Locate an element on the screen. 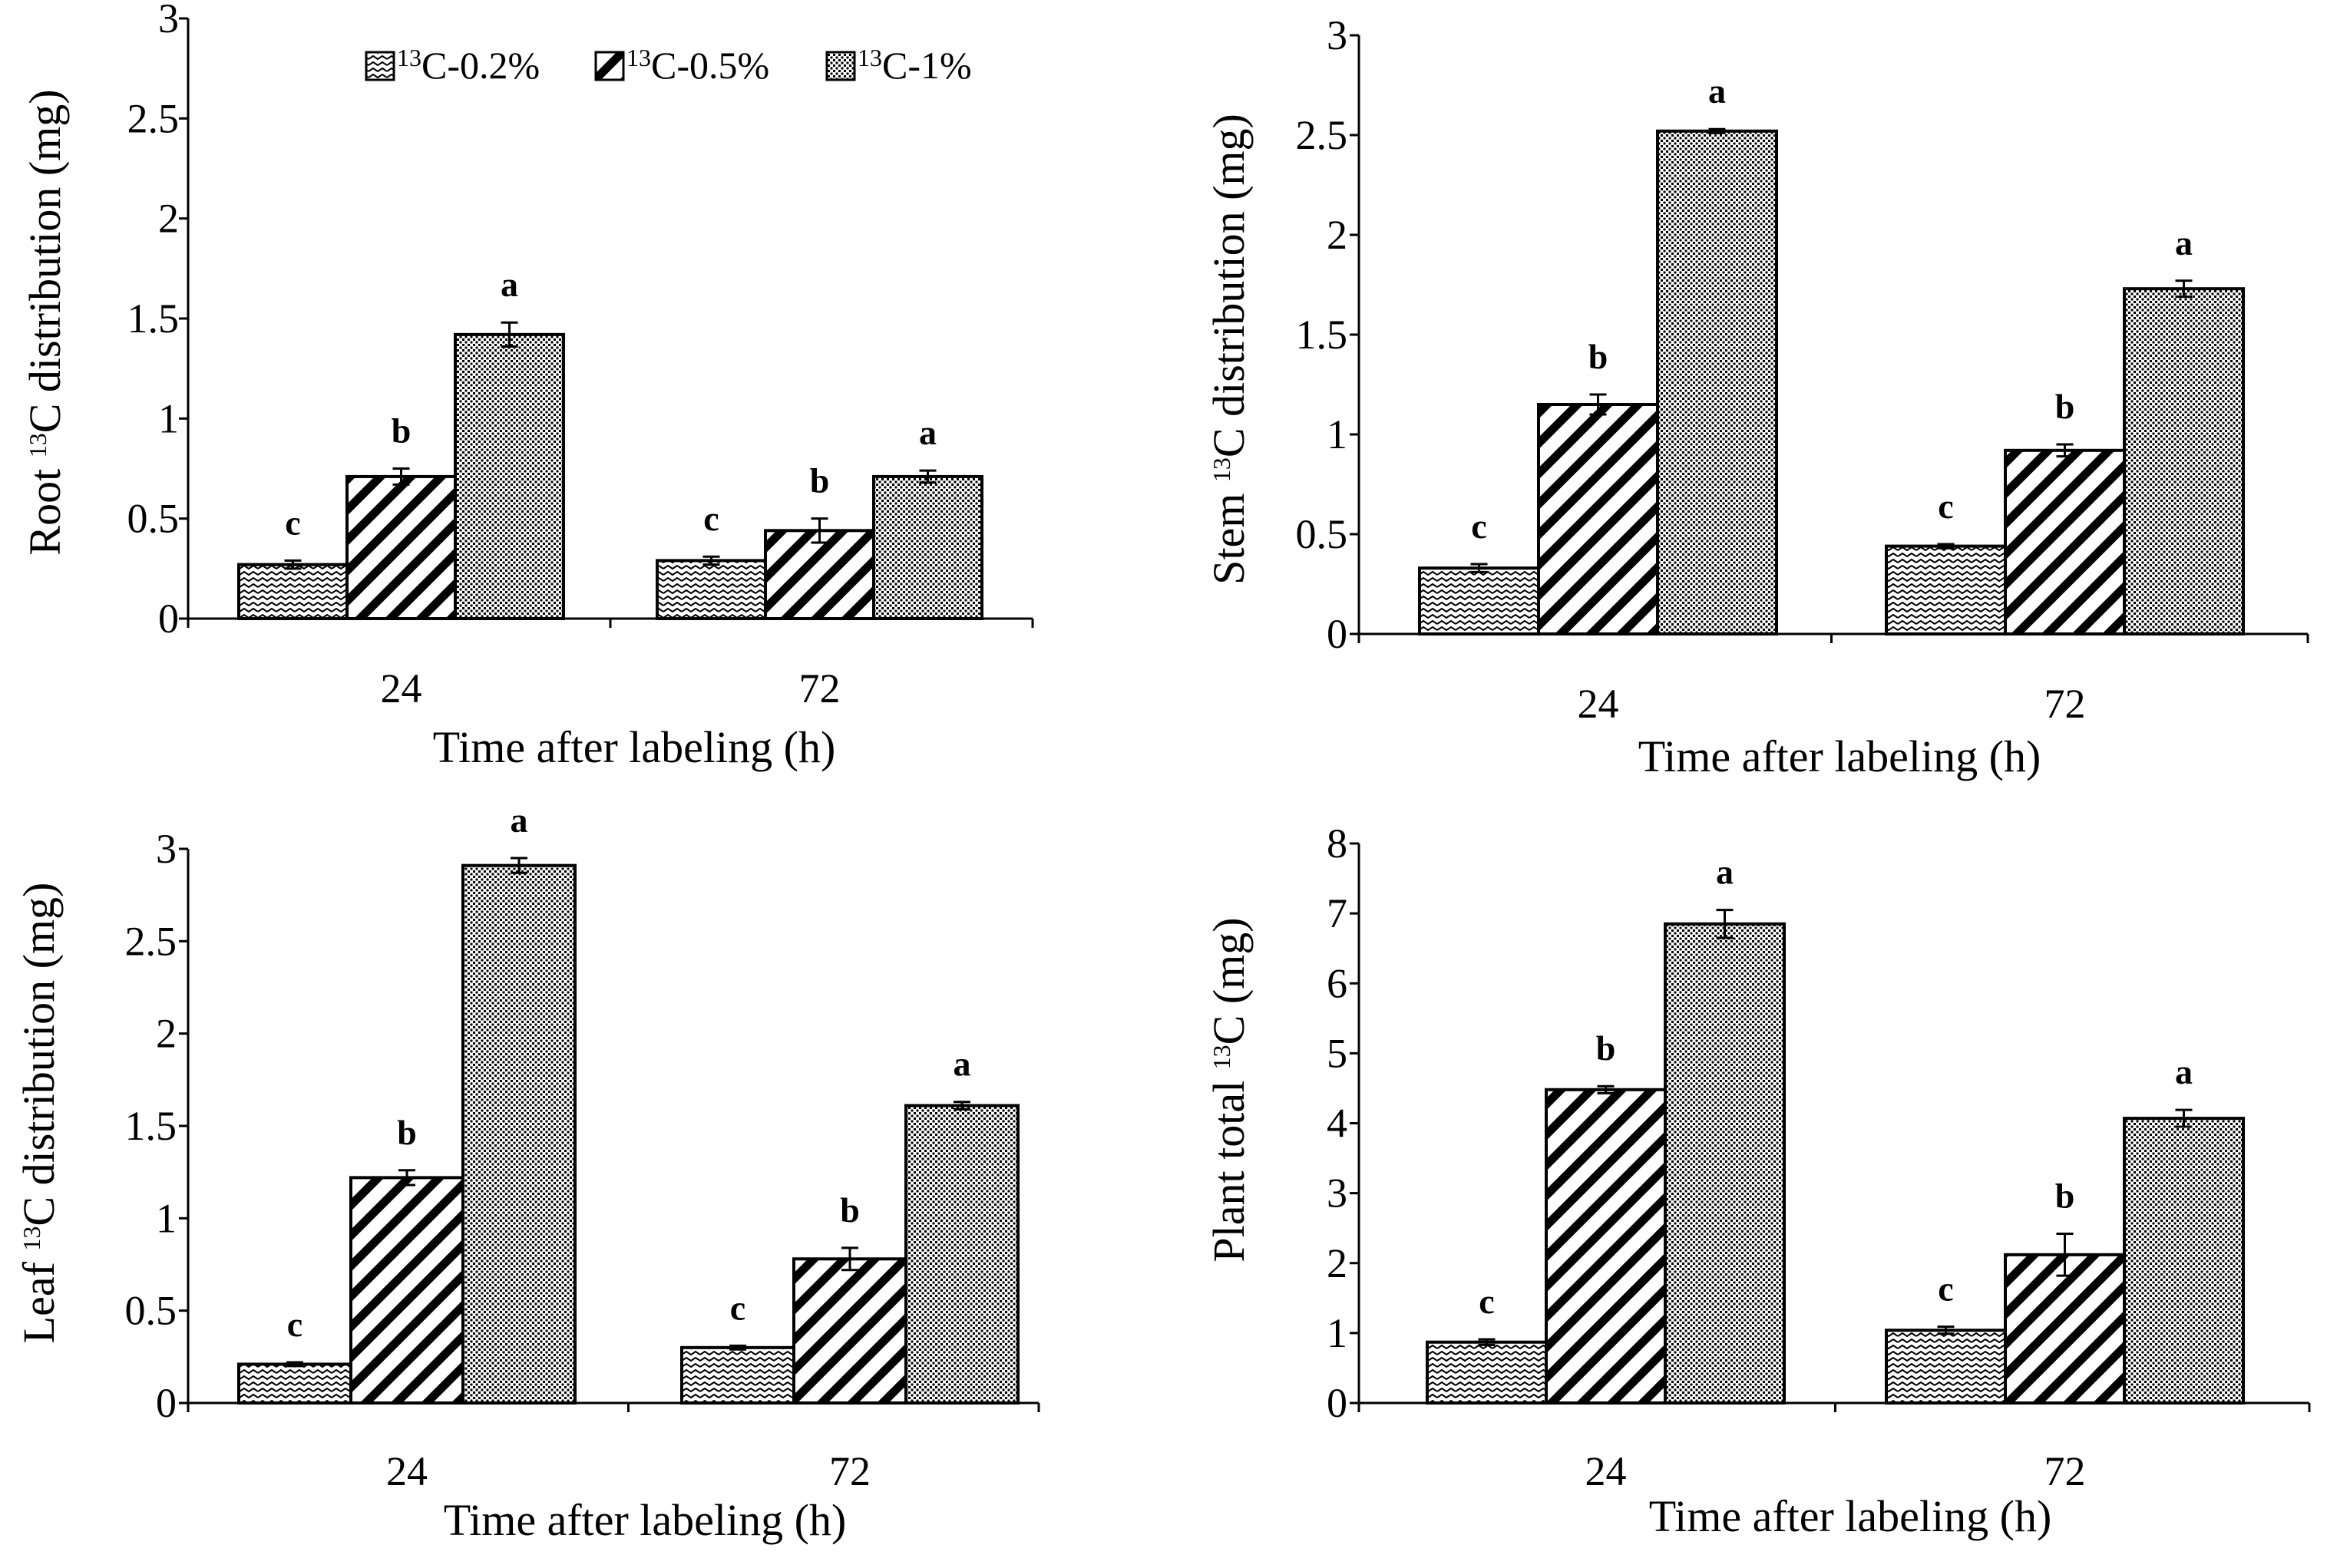 Image resolution: width=2327 pixels, height=1568 pixels. stem-y-tick-label: 1.5 is located at coordinates (1322, 335).